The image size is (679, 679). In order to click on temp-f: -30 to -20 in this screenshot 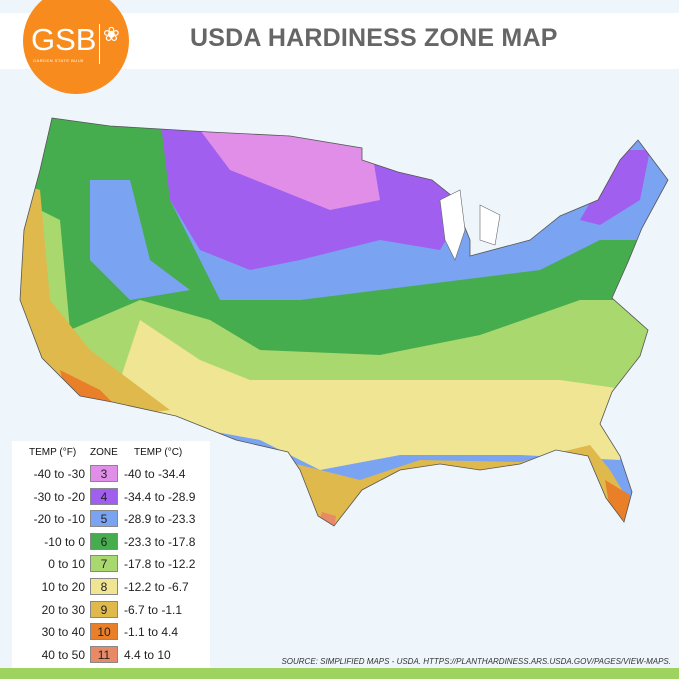, I will do `click(59, 496)`.